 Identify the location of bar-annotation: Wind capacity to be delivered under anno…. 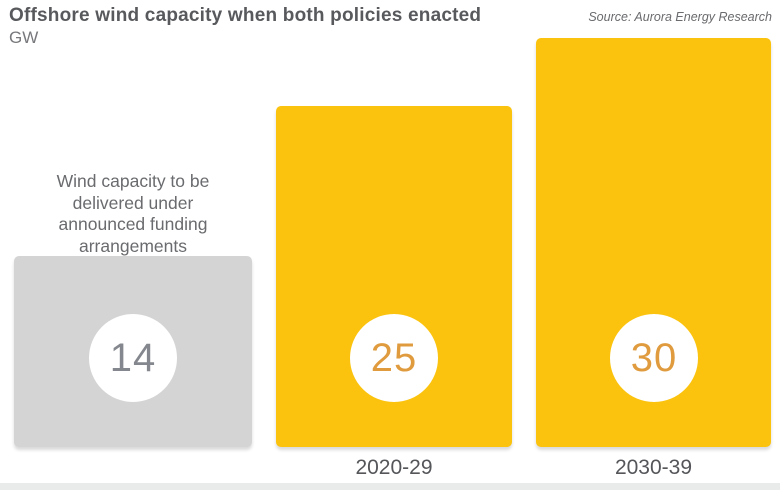
(133, 213).